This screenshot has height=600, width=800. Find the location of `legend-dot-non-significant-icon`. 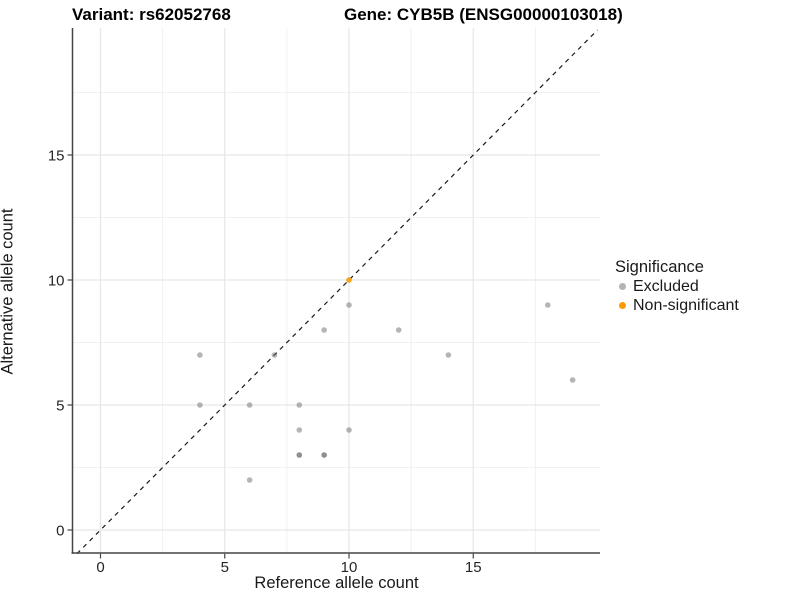

legend-dot-non-significant-icon is located at coordinates (622, 305).